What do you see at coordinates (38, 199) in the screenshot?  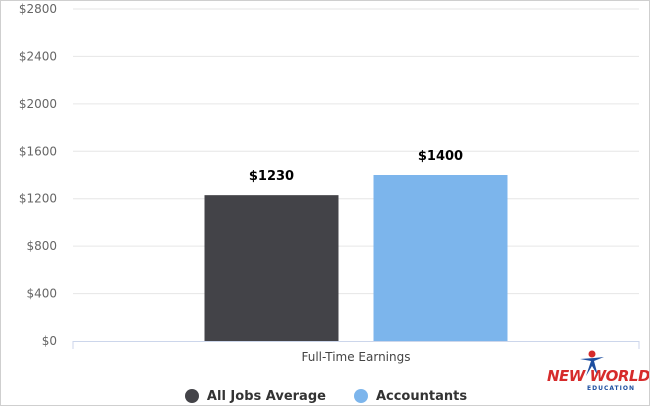 I see `y-tick-label: $1200` at bounding box center [38, 199].